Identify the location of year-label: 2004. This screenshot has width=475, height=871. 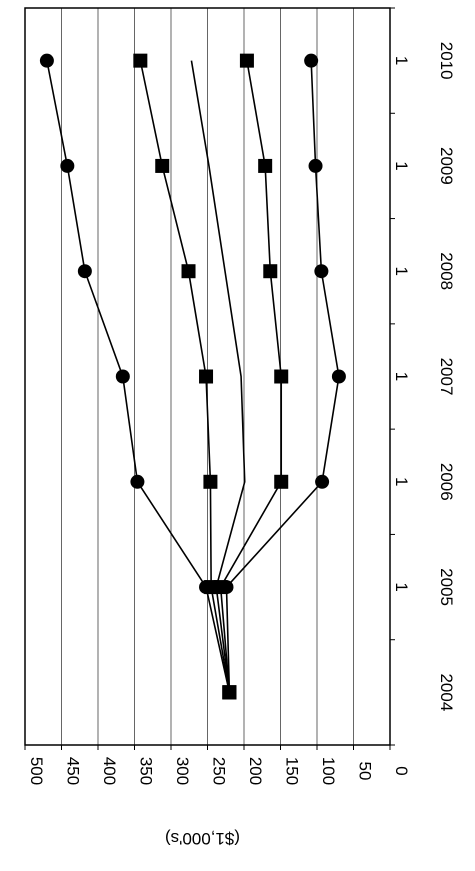
(446, 692).